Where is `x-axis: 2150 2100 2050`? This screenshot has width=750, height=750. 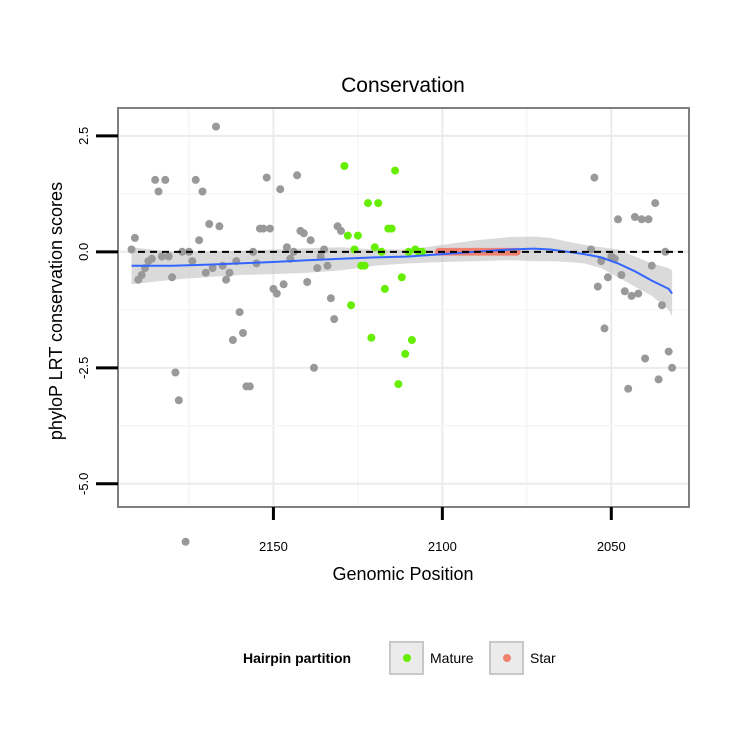 x-axis: 2150 2100 2050 is located at coordinates (442, 530).